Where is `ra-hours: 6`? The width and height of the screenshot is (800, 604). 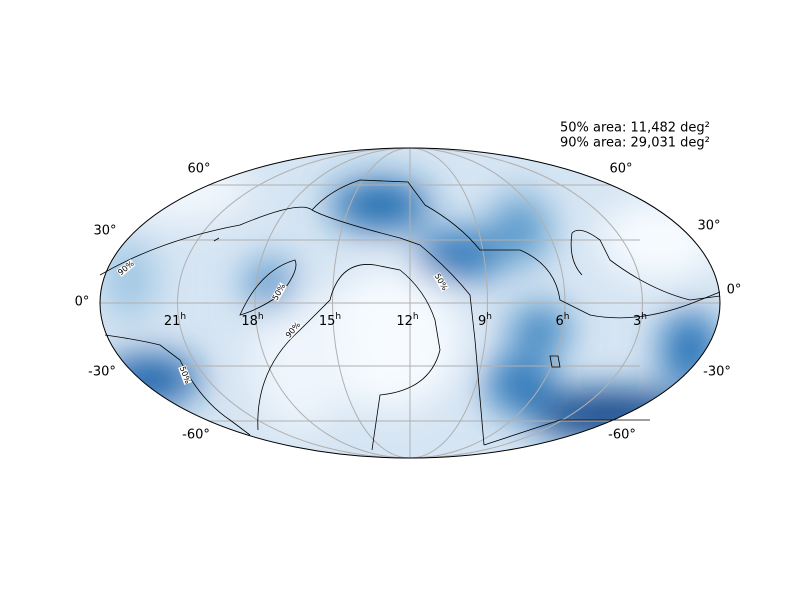 ra-hours: 6 is located at coordinates (560, 321).